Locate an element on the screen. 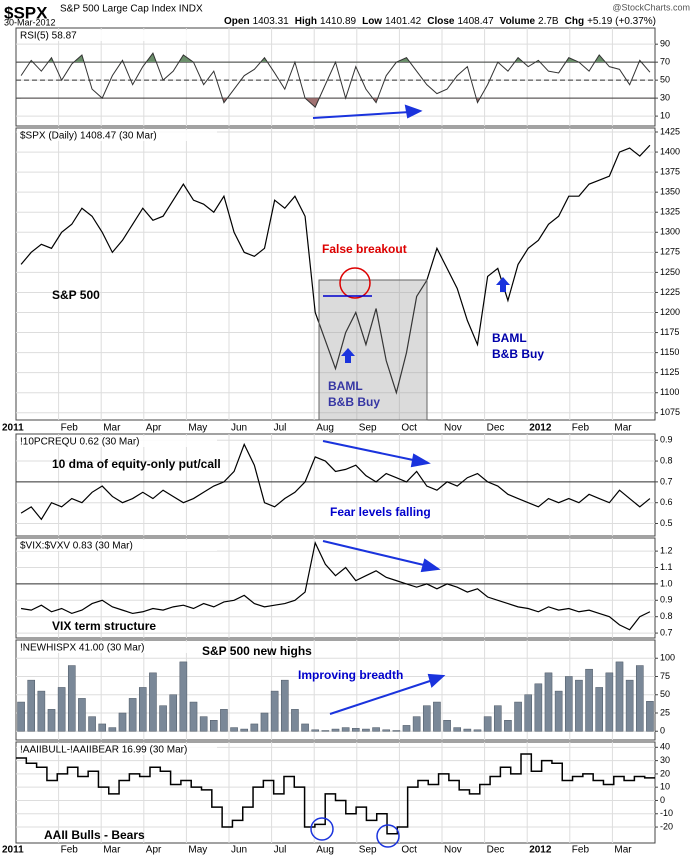 This screenshot has height=858, width=700. y-tick-label: 1175 is located at coordinates (669, 332).